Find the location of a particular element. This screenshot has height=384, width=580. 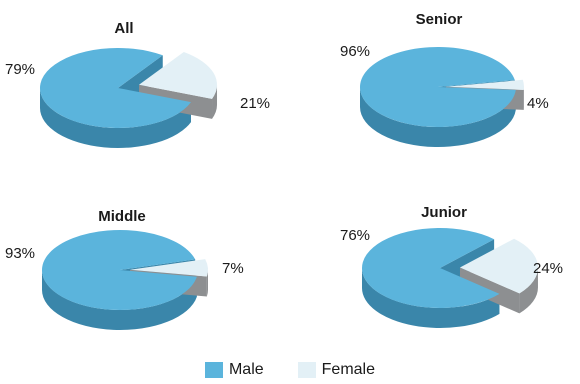

pie-chart-junior: Junior 76% 24% is located at coordinates (451, 266).